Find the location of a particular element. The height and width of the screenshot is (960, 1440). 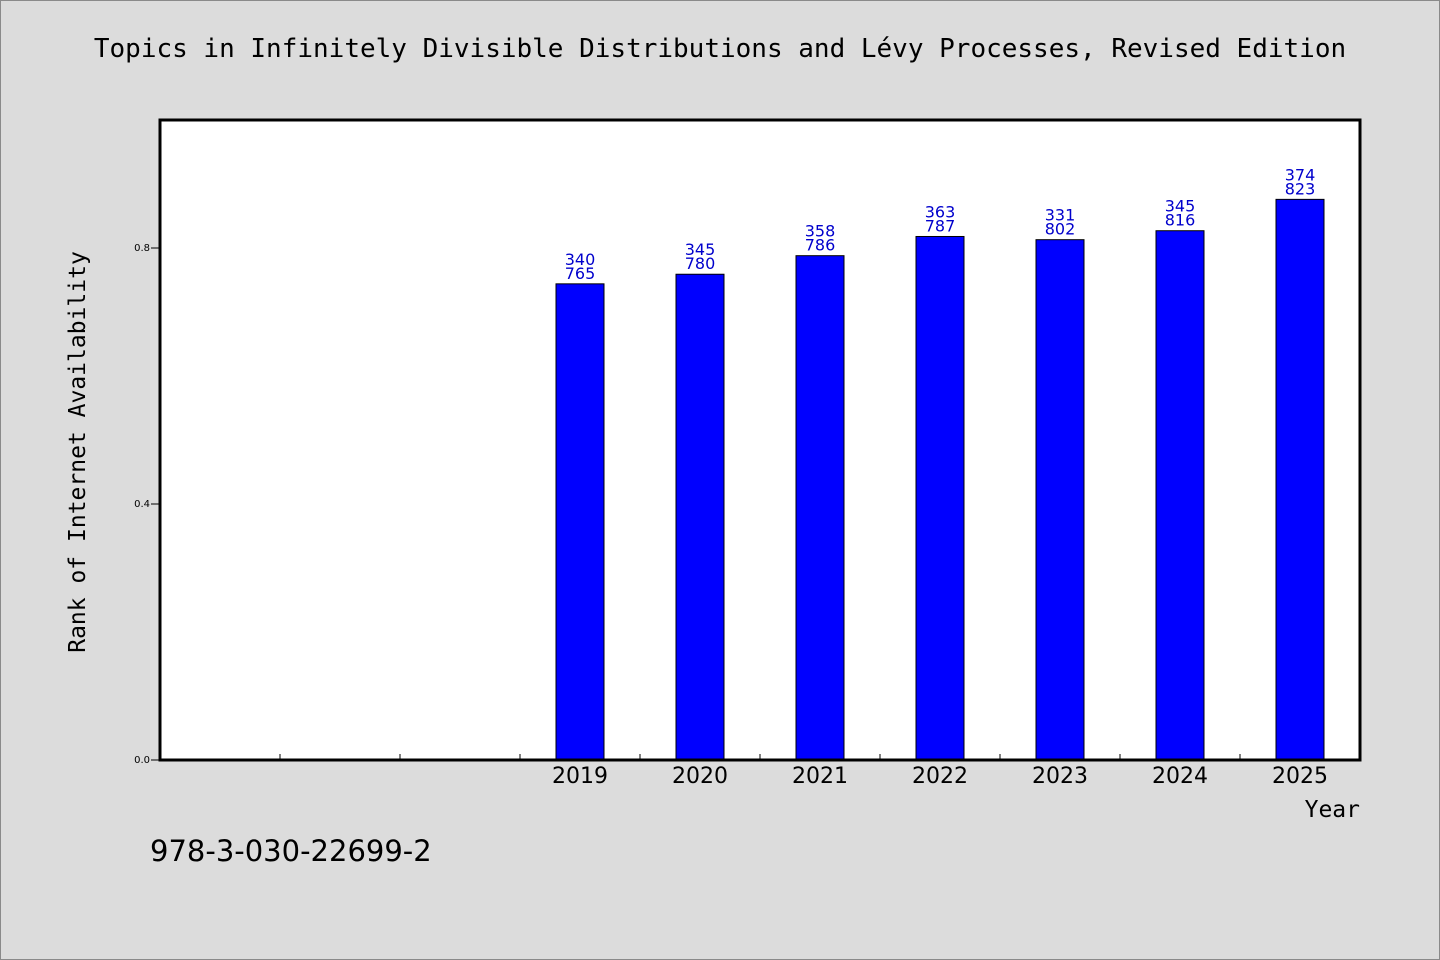

data-label-bottom: 823 is located at coordinates (1300, 188).